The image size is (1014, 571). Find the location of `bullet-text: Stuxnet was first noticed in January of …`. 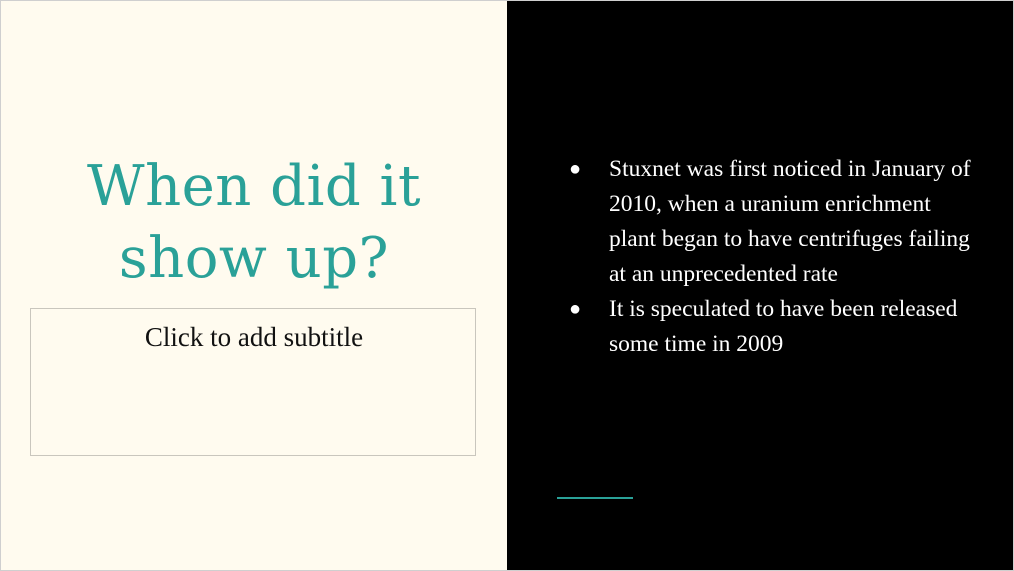

bullet-text: Stuxnet was first noticed in January of … is located at coordinates (790, 221).